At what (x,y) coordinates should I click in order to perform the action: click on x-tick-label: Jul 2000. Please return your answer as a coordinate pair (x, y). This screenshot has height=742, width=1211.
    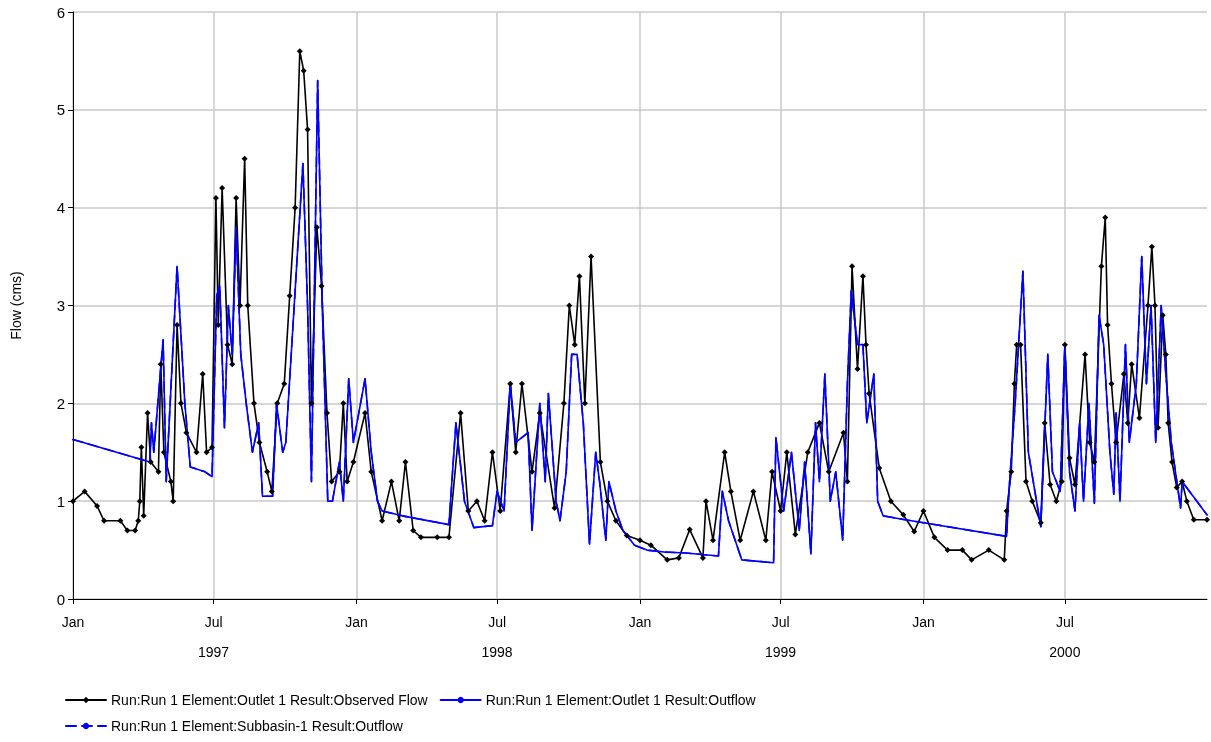
    Looking at the image, I should click on (1065, 637).